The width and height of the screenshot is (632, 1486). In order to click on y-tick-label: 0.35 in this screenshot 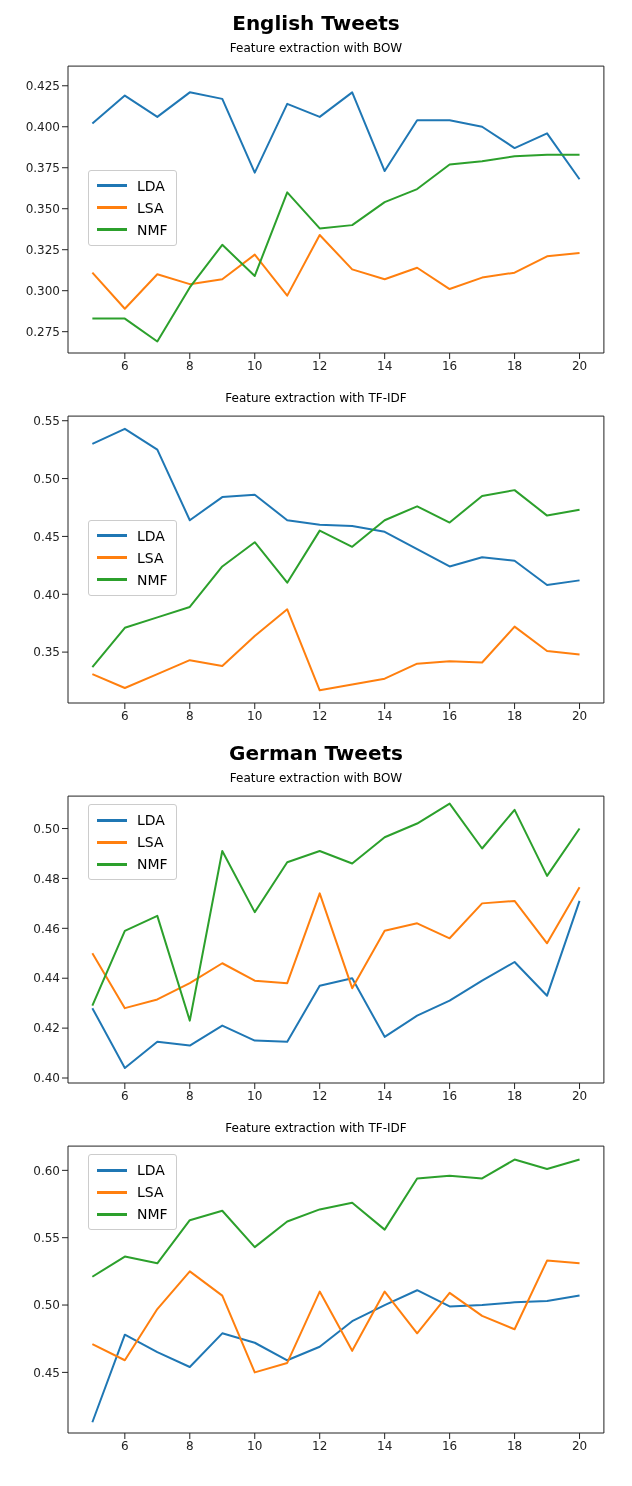, I will do `click(46, 652)`.